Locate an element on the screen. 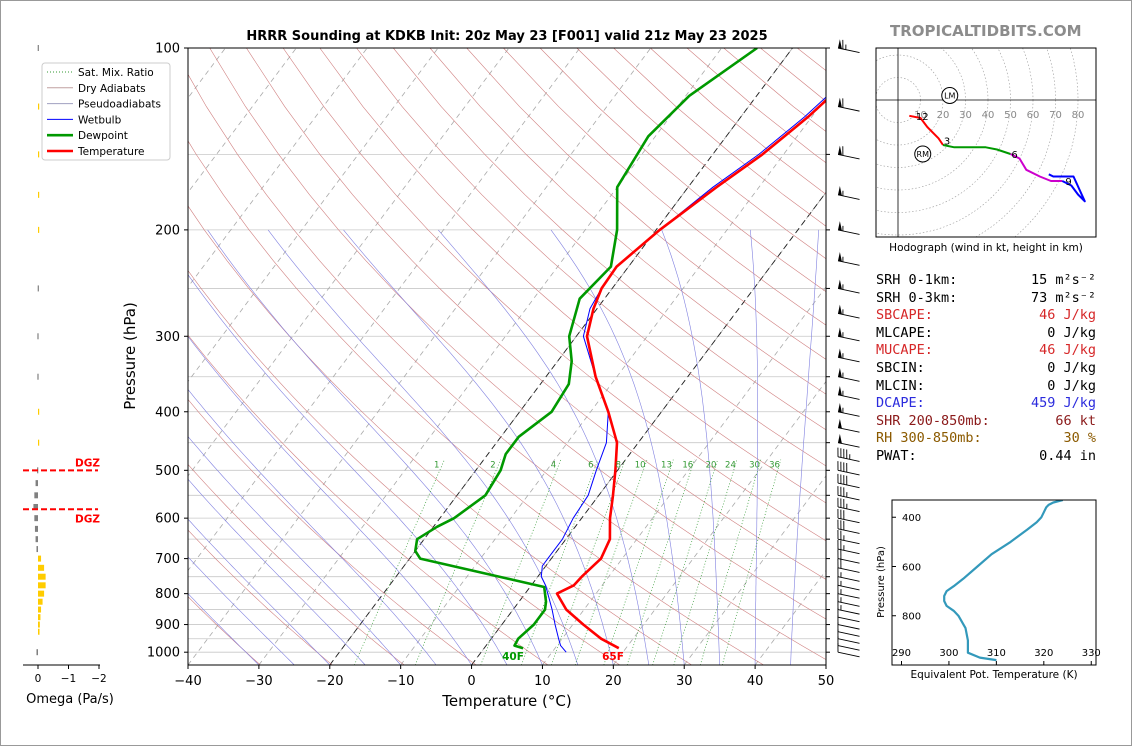 The height and width of the screenshot is (748, 1134). legend-box is located at coordinates (106, 111).